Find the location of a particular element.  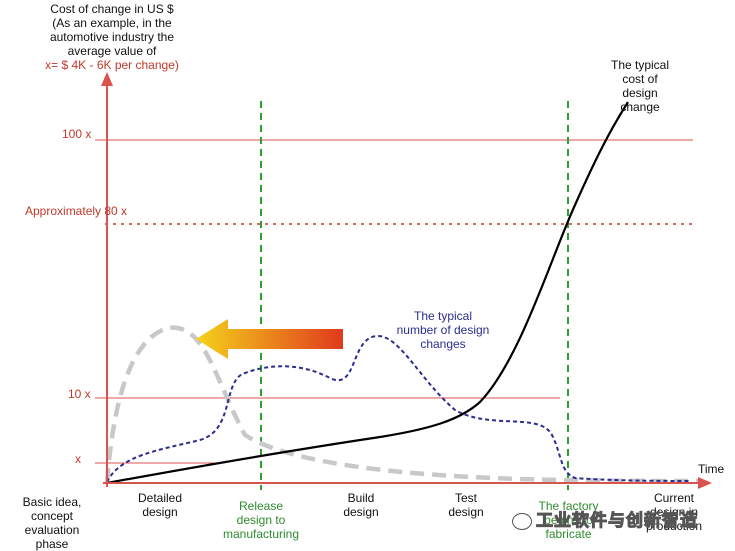

level-label-1x: x is located at coordinates (78, 459).